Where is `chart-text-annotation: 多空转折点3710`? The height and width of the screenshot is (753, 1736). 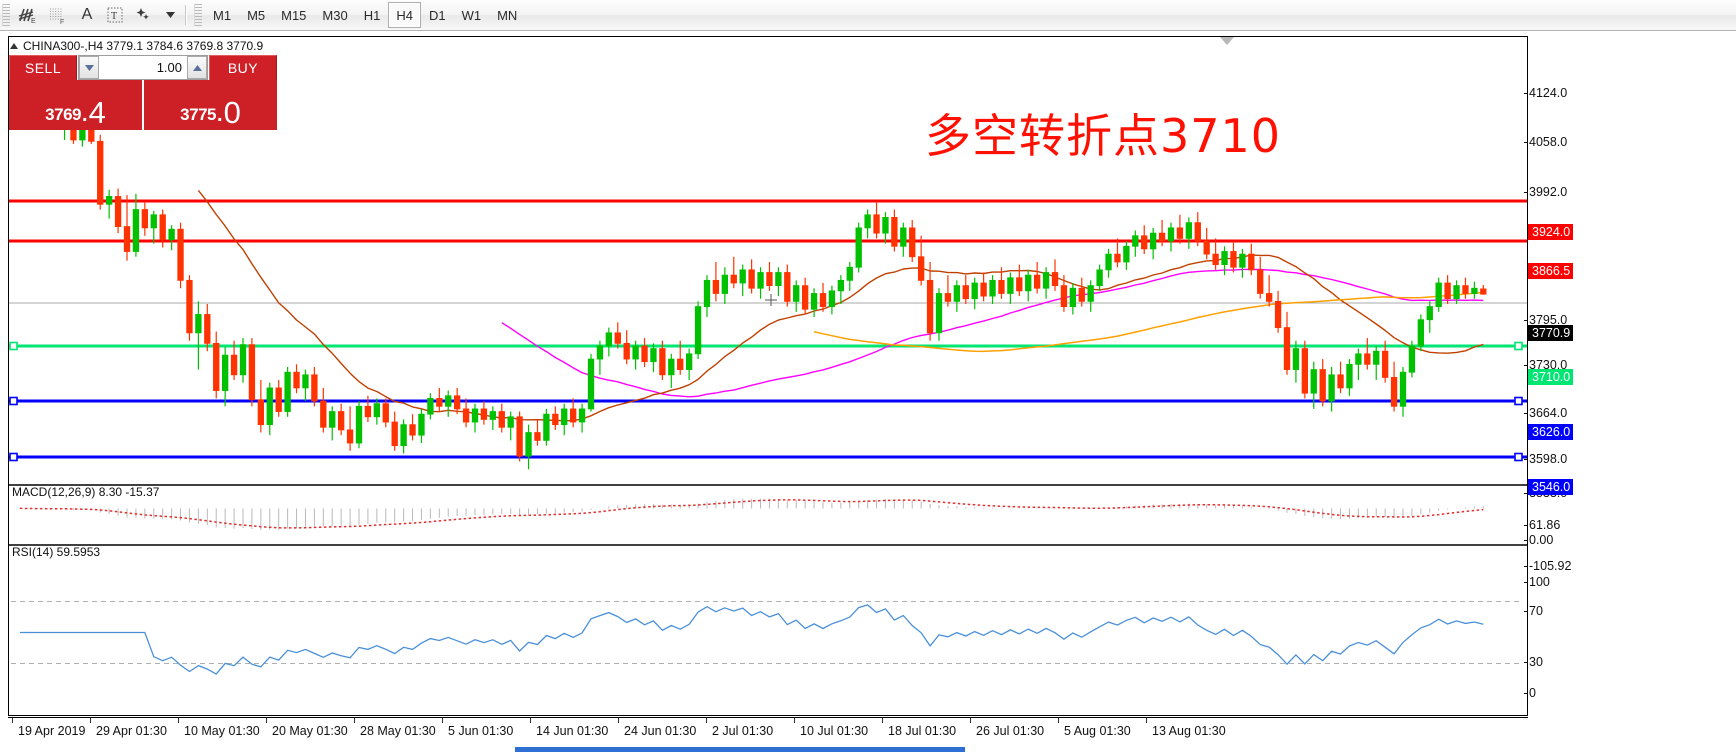 chart-text-annotation: 多空转折点3710 is located at coordinates (1103, 136).